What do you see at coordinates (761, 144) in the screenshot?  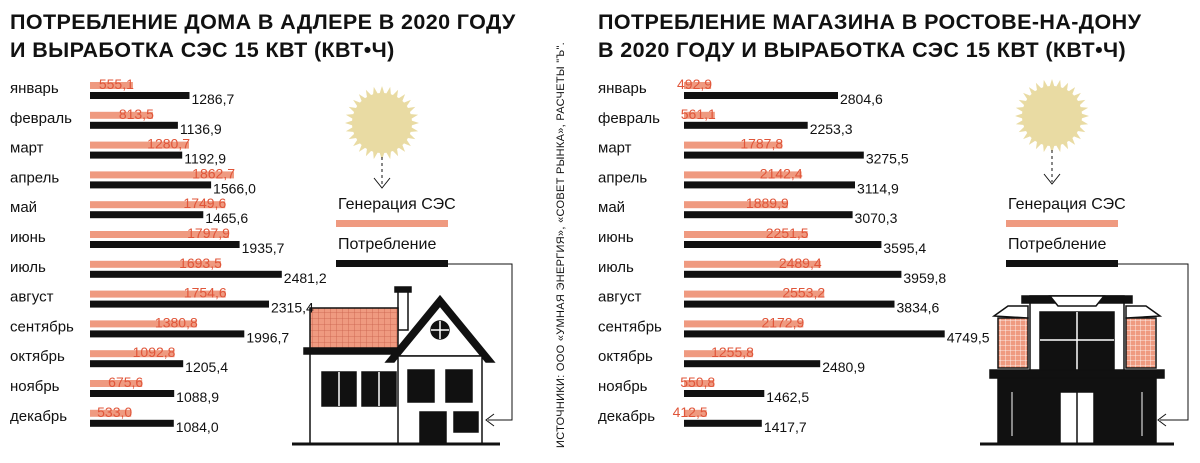 I see `rostov-generation-value: 1787,8` at bounding box center [761, 144].